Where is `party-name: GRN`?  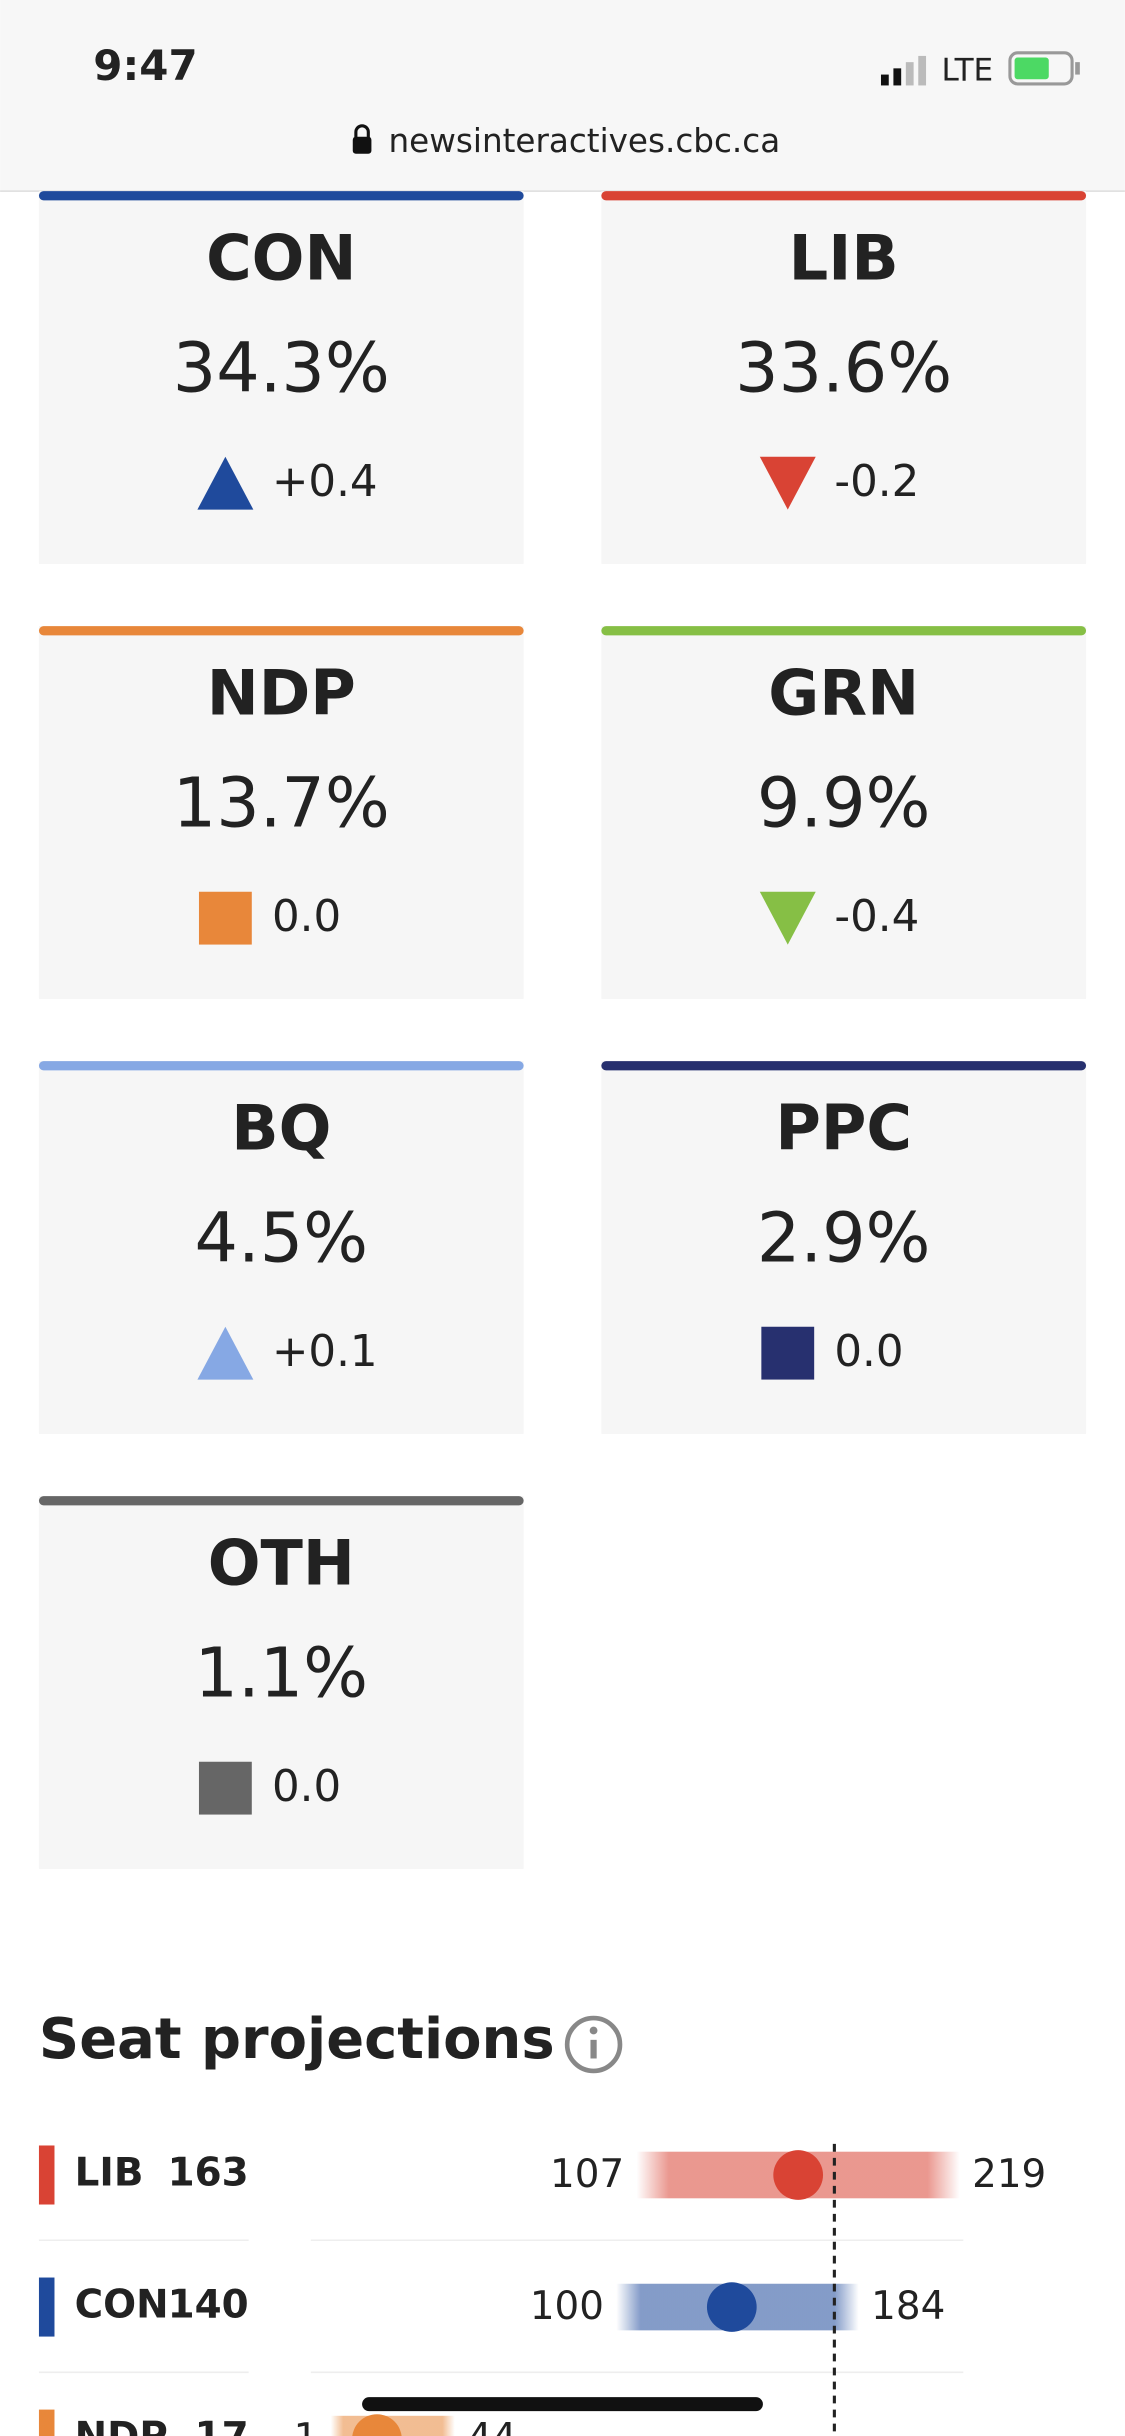
party-name: GRN is located at coordinates (843, 693).